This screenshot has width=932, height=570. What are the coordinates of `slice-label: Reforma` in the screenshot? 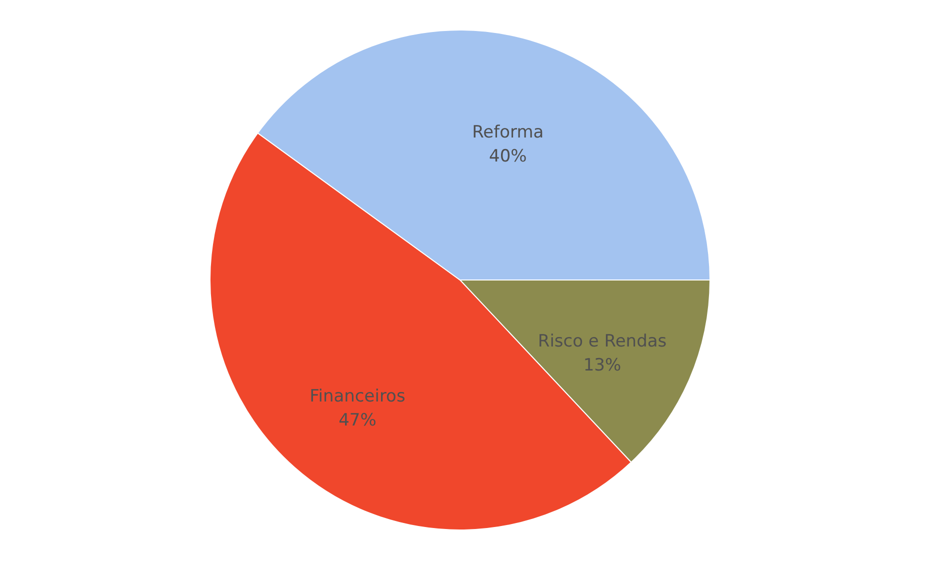 It's located at (508, 132).